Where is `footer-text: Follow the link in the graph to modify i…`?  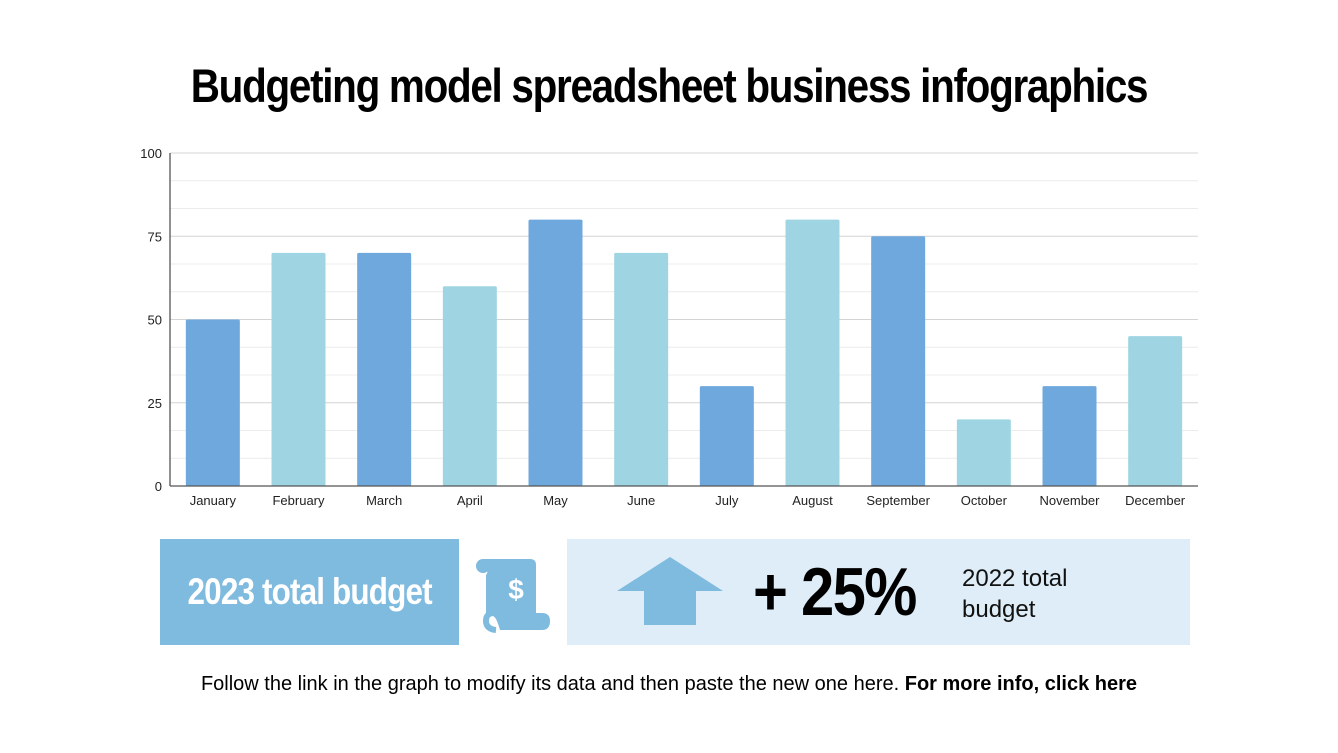 footer-text: Follow the link in the graph to modify i… is located at coordinates (550, 684).